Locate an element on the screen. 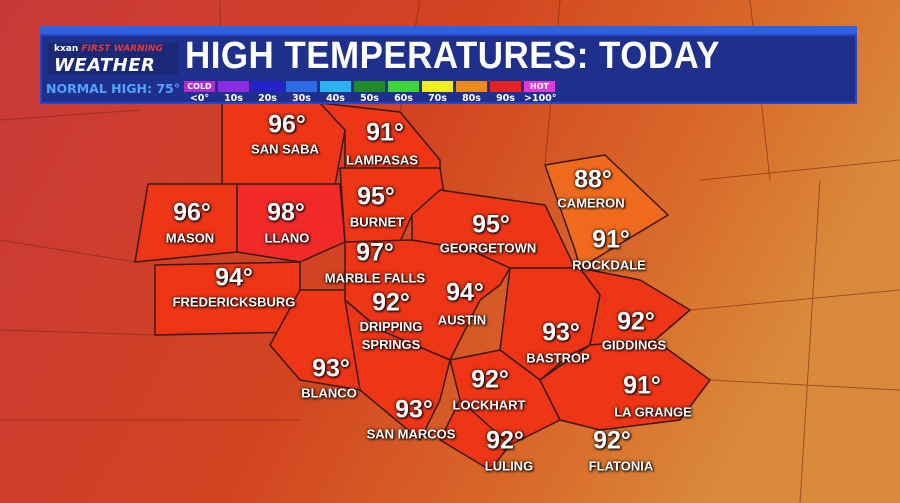  city-name: GIDDINGS is located at coordinates (634, 345).